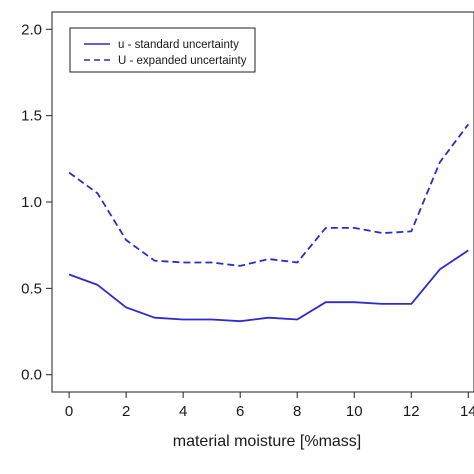 The image size is (474, 474). I want to click on x-tick-label: 8, so click(297, 411).